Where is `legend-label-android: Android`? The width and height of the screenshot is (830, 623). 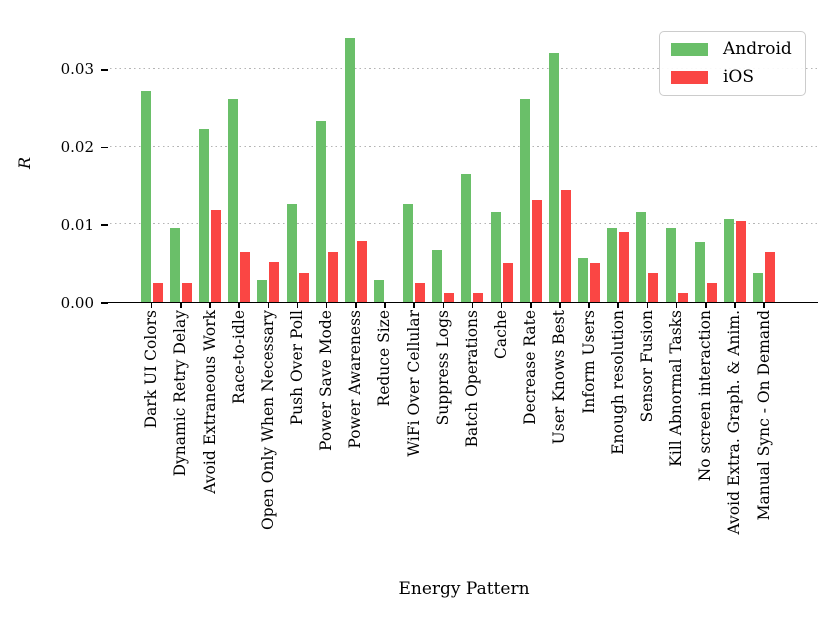
legend-label-android: Android is located at coordinates (757, 49).